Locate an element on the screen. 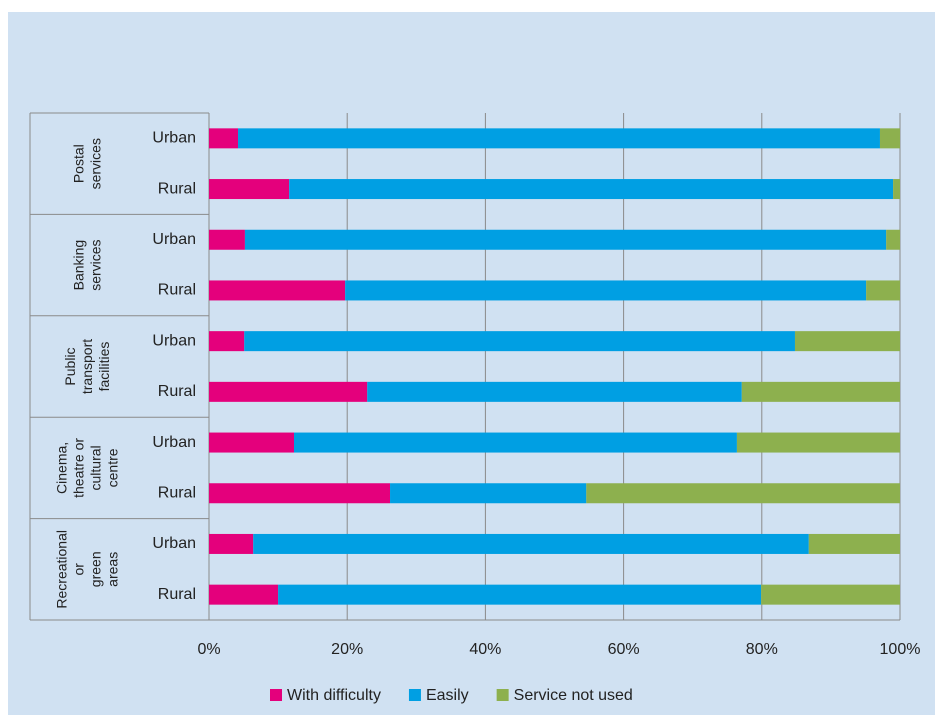  group-label-line: transport is located at coordinates (87, 366).